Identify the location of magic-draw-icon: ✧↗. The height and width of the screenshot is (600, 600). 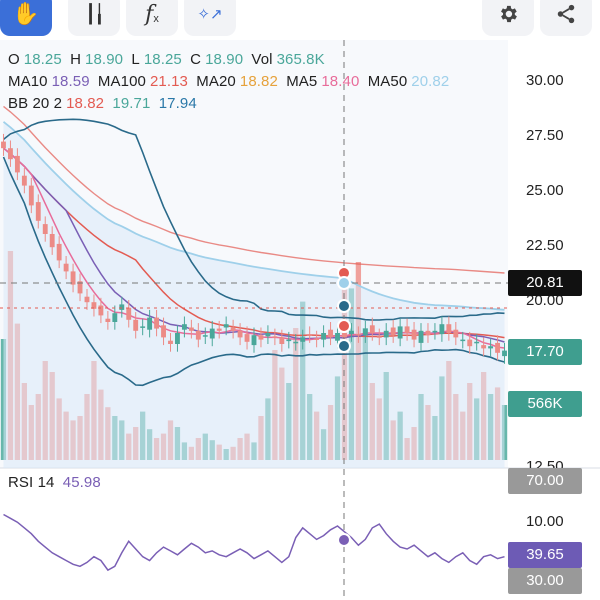
(210, 18).